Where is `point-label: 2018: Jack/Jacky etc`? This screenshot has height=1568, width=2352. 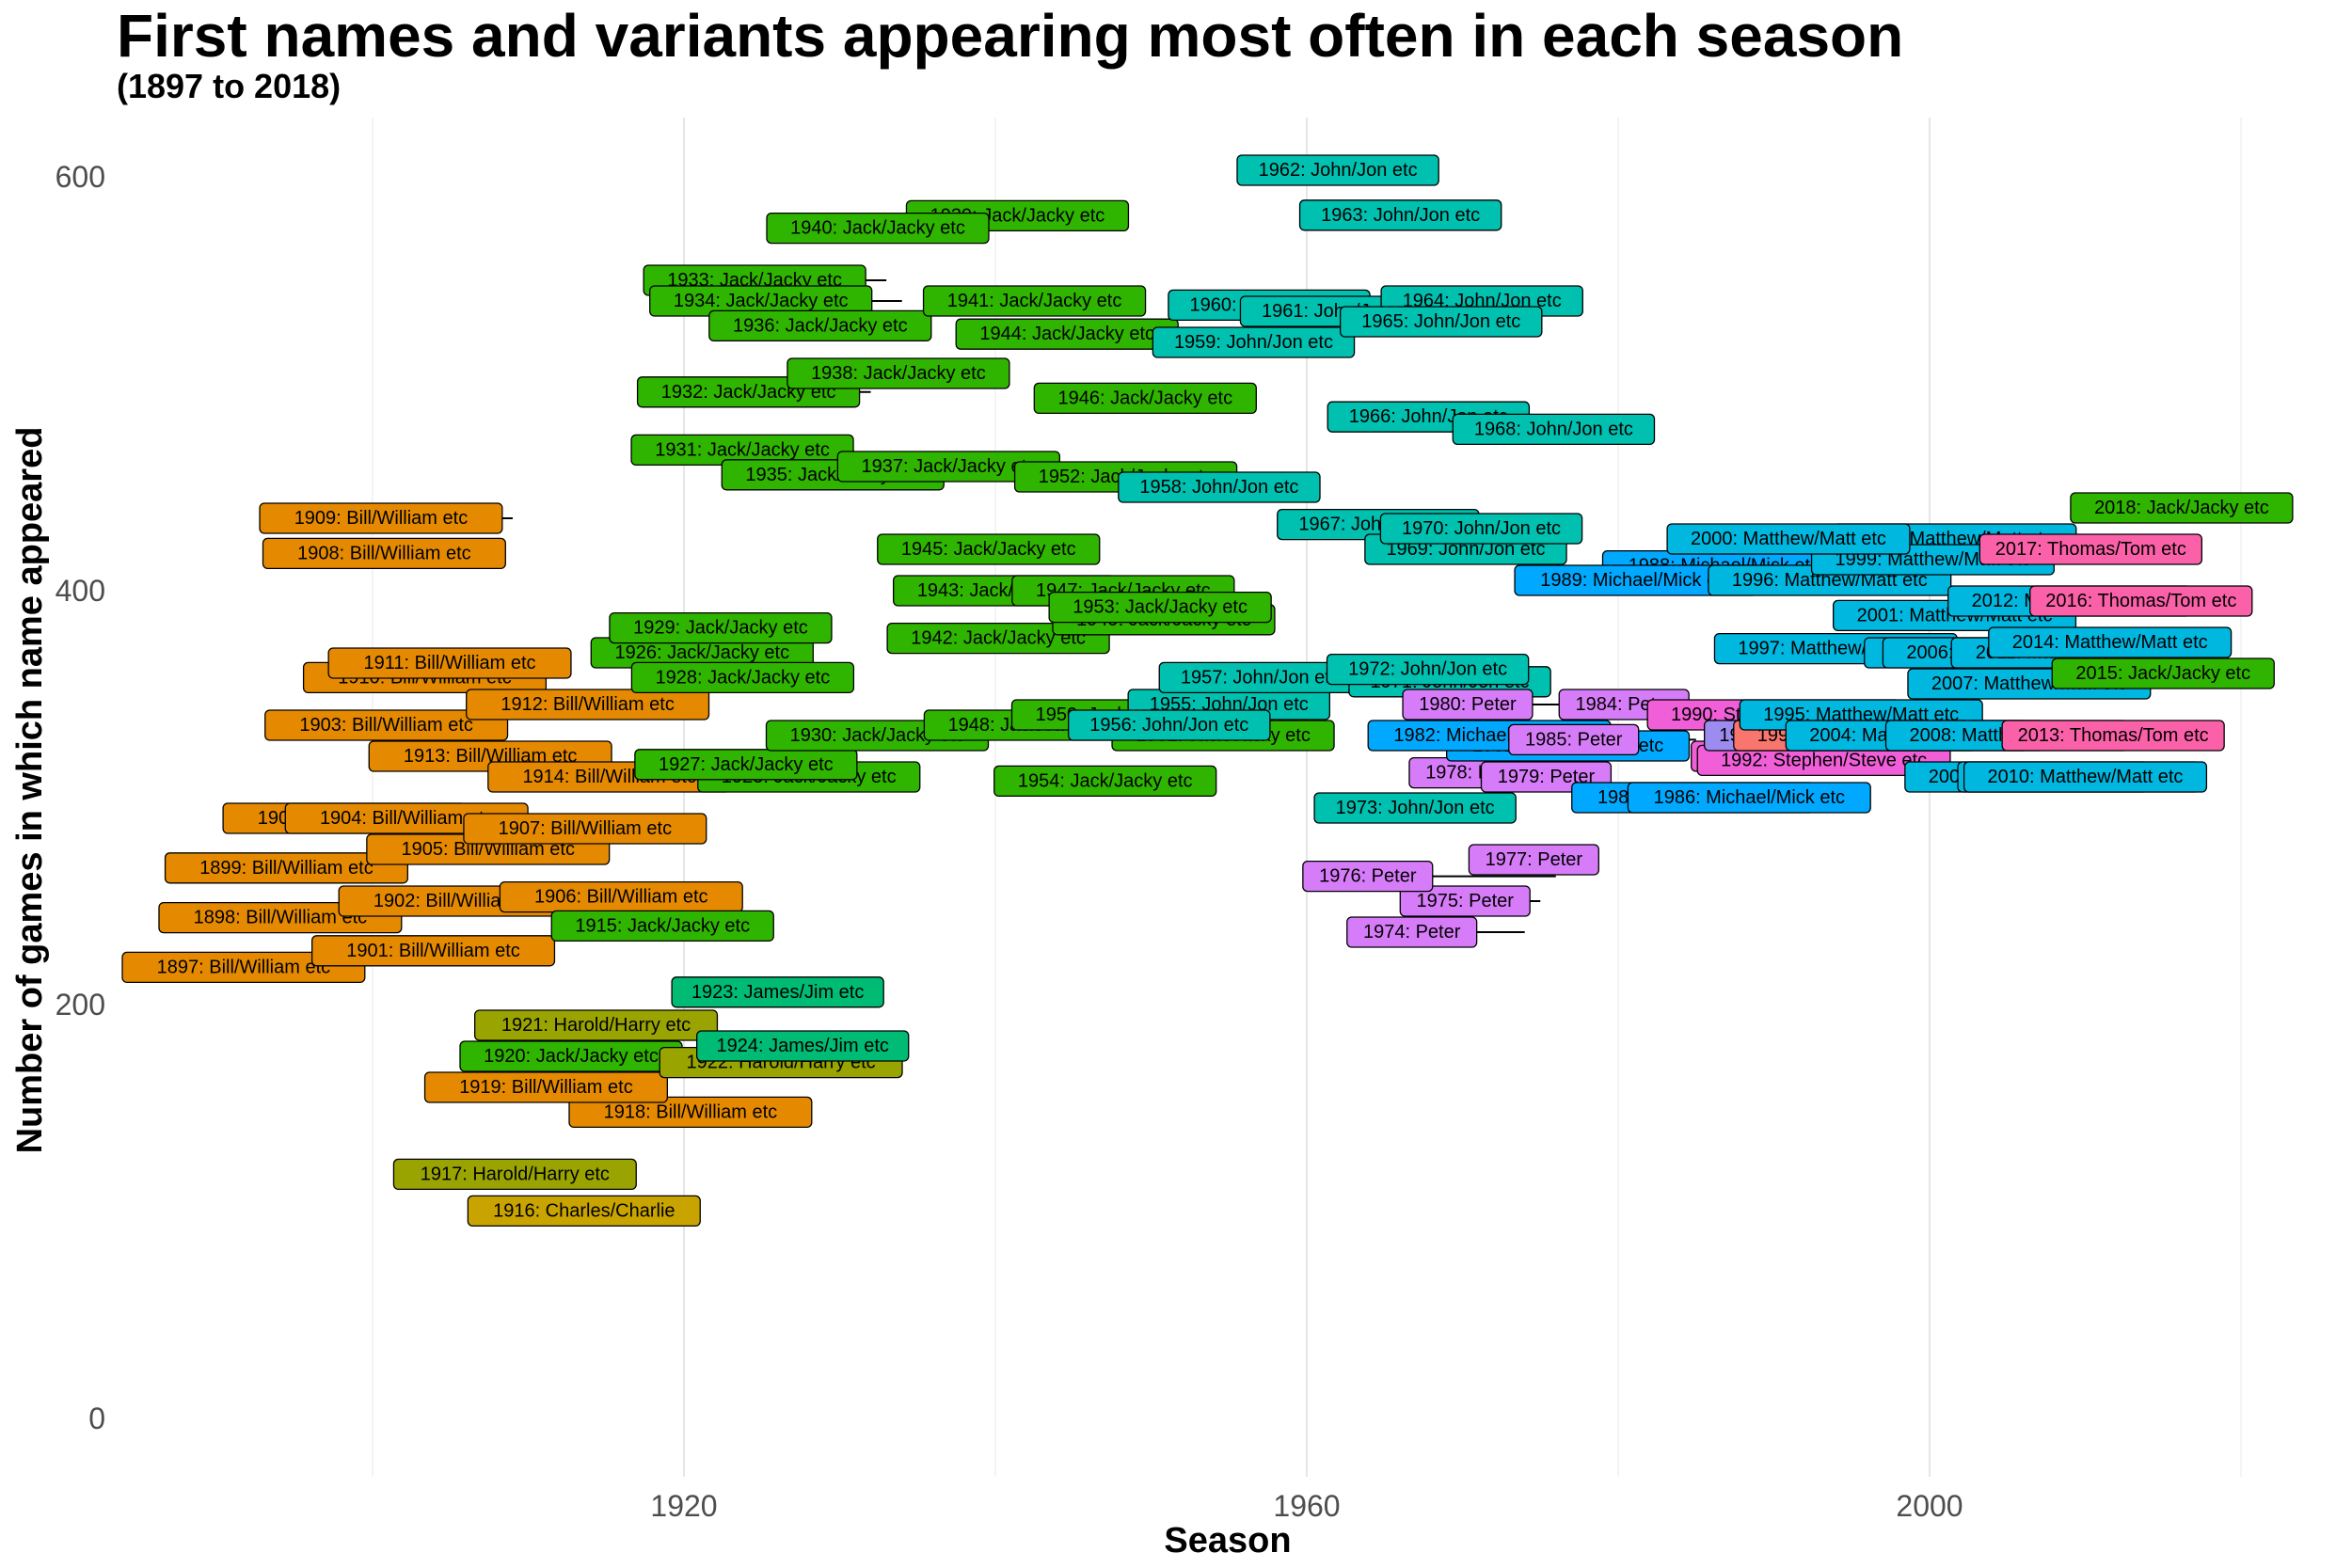 point-label: 2018: Jack/Jacky etc is located at coordinates (2182, 508).